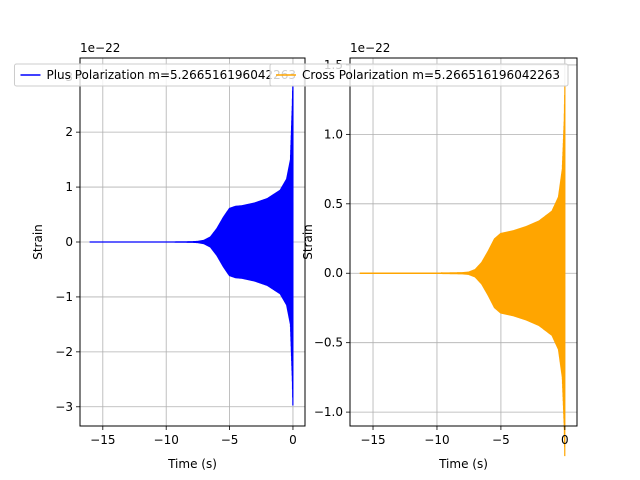  I want to click on cross-legend: Cross Polarization m=5.266516196042263, so click(419, 75).